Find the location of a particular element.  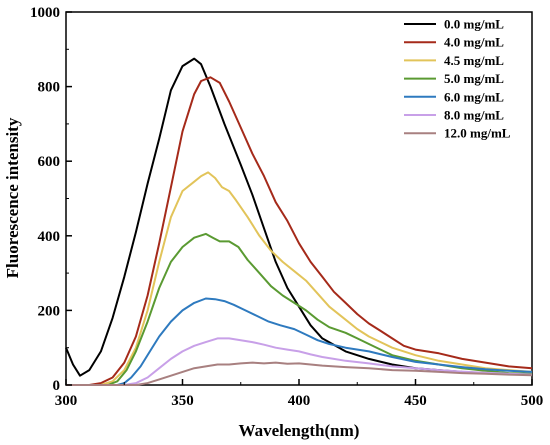

legend-label-1: 4.0 mg/mL is located at coordinates (474, 42).